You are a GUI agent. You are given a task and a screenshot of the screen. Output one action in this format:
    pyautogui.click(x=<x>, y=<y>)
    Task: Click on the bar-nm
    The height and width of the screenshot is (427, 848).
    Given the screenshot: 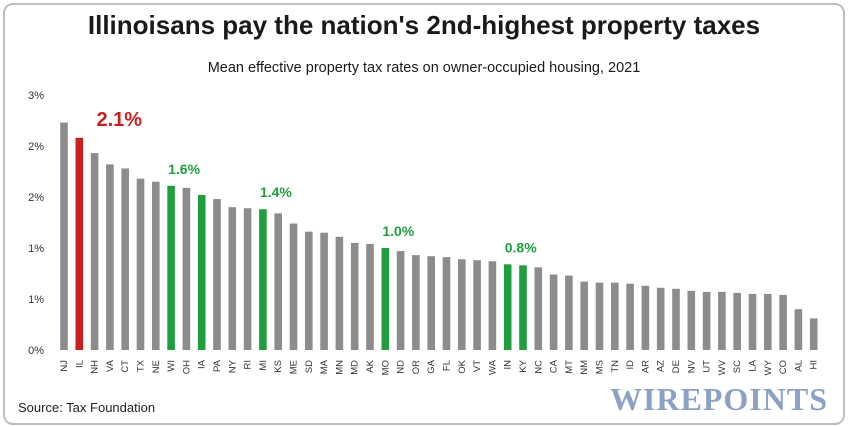 What is the action you would take?
    pyautogui.click(x=584, y=315)
    